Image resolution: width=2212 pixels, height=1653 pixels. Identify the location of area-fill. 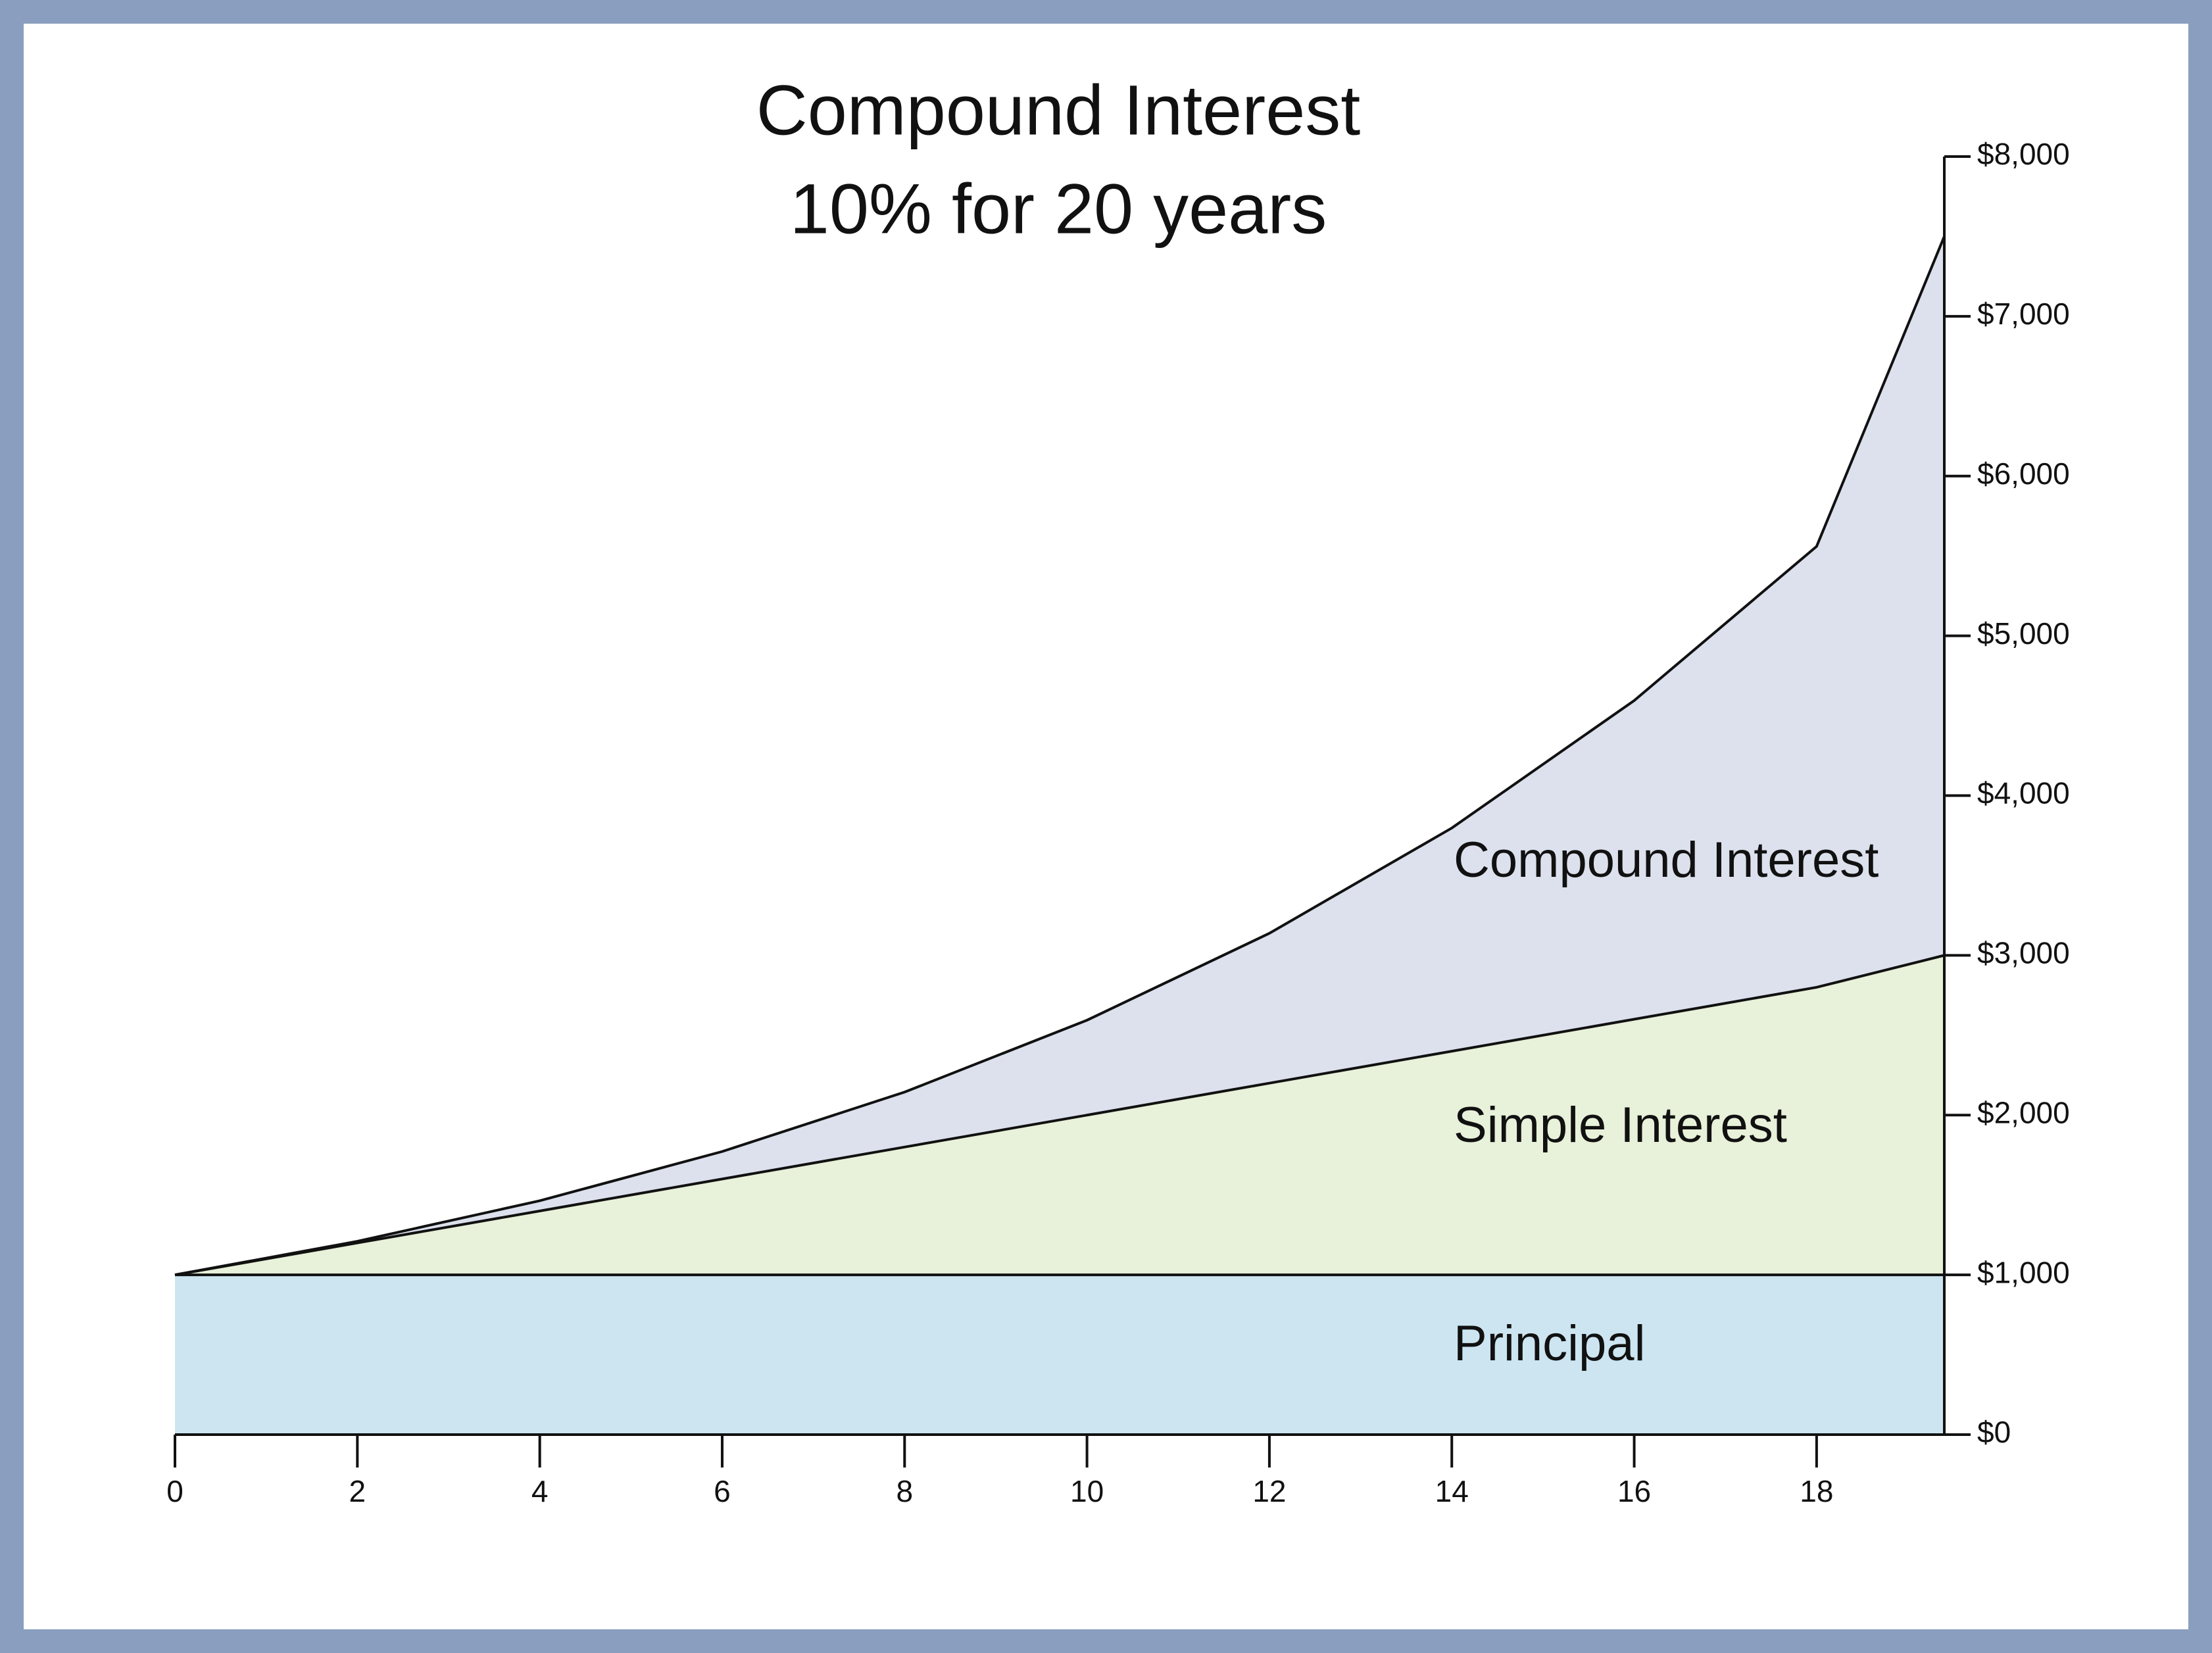
(1060, 1355).